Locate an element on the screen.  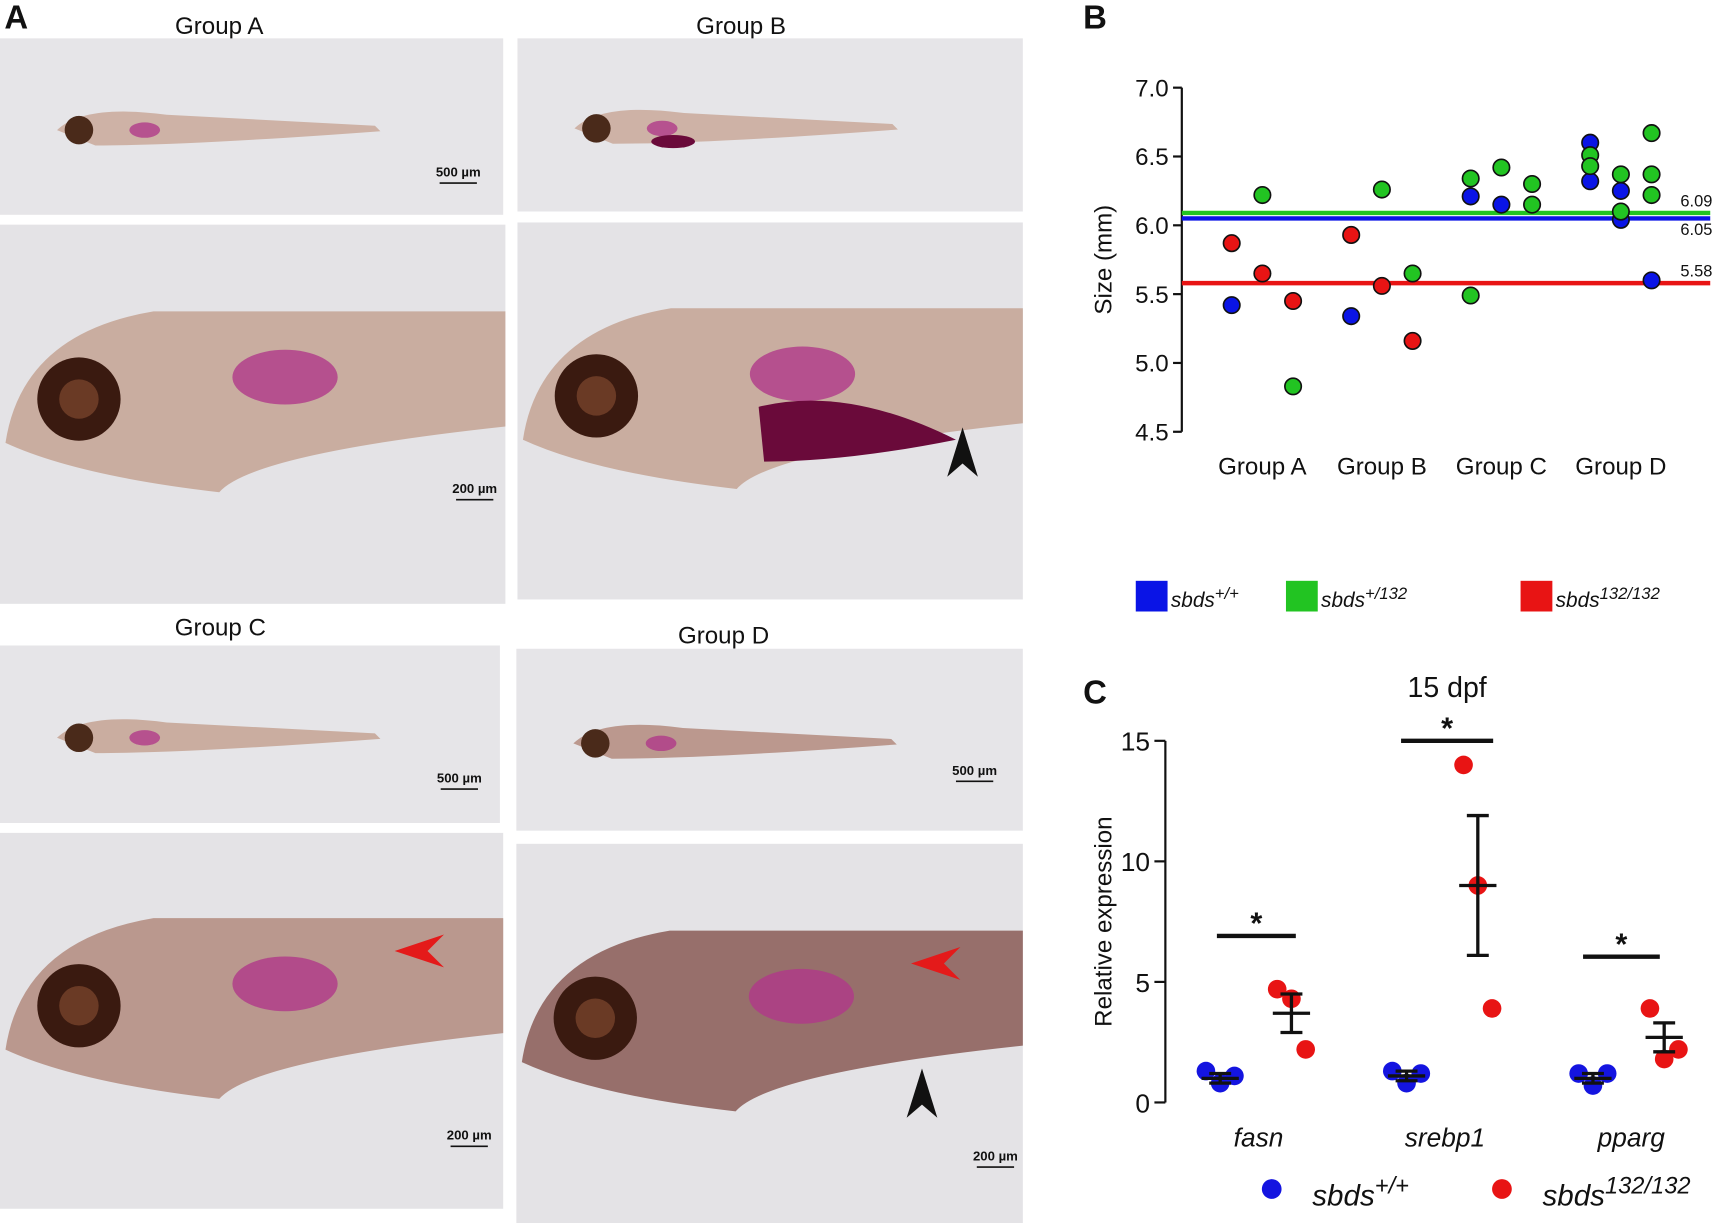
y-tick-label: 5 is located at coordinates (1142, 983).